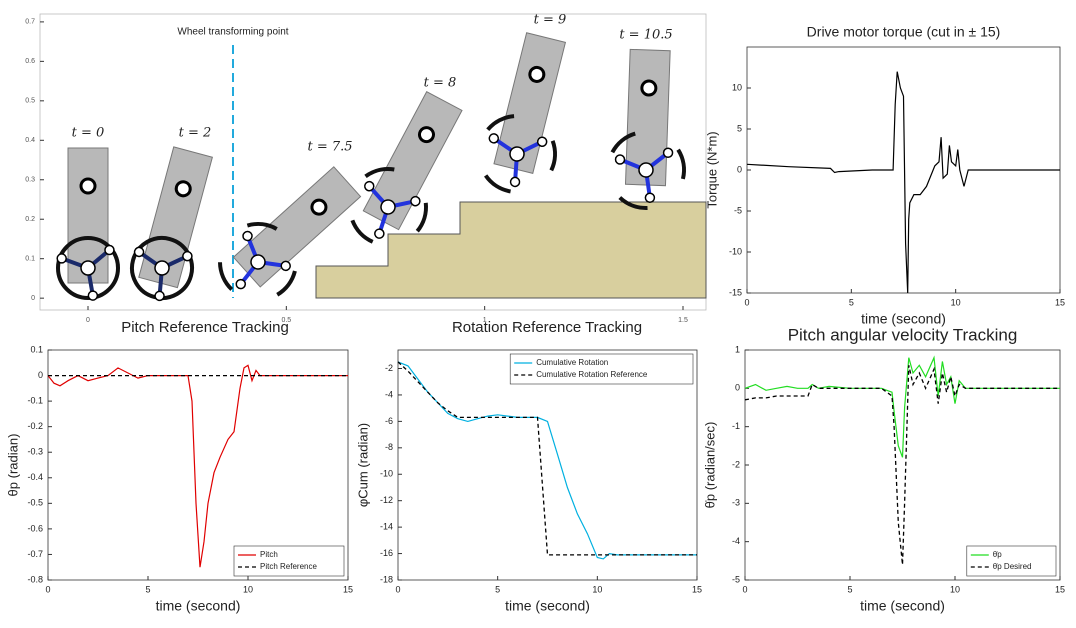 This screenshot has height=628, width=1076. I want to click on y-tick-label: 0.7, so click(30, 22).